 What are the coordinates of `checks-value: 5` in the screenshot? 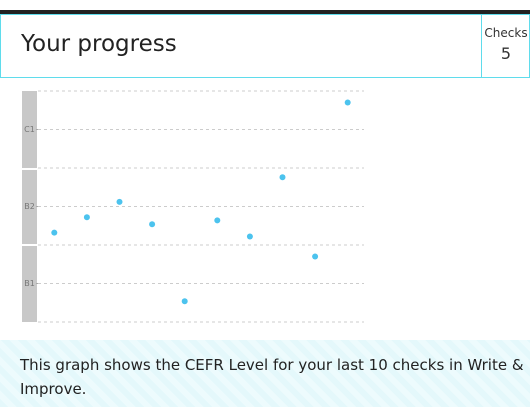 It's located at (506, 53).